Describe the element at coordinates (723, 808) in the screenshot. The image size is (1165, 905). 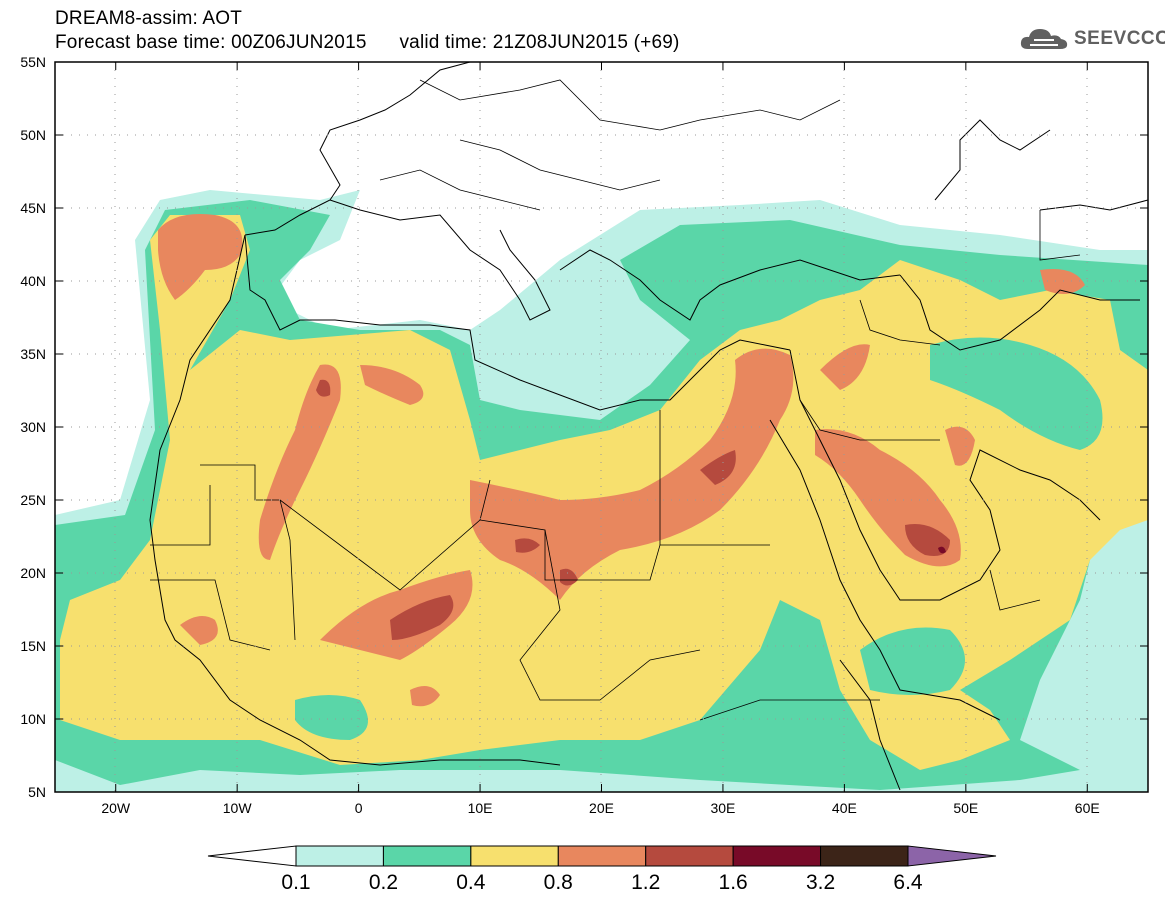
I see `lon-tick-label: 30E` at that location.